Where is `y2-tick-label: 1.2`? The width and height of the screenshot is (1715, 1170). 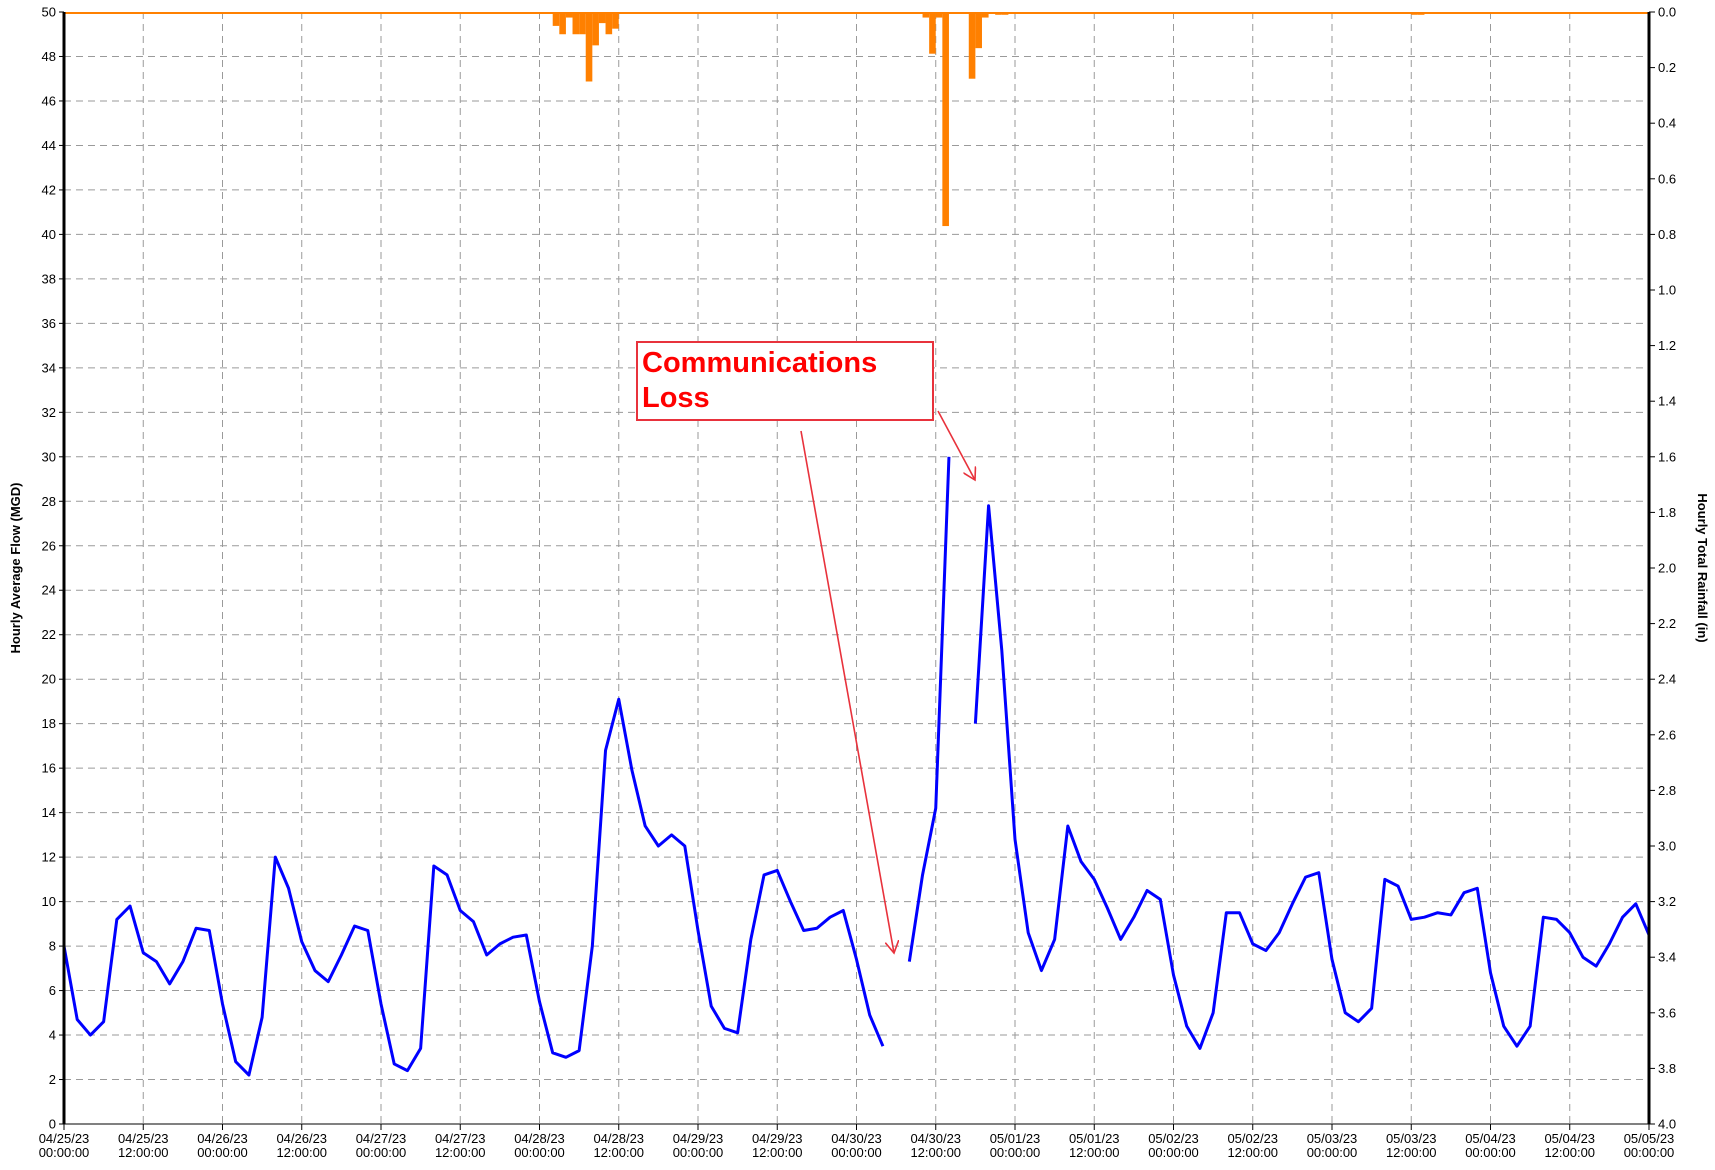
y2-tick-label: 1.2 is located at coordinates (1667, 345).